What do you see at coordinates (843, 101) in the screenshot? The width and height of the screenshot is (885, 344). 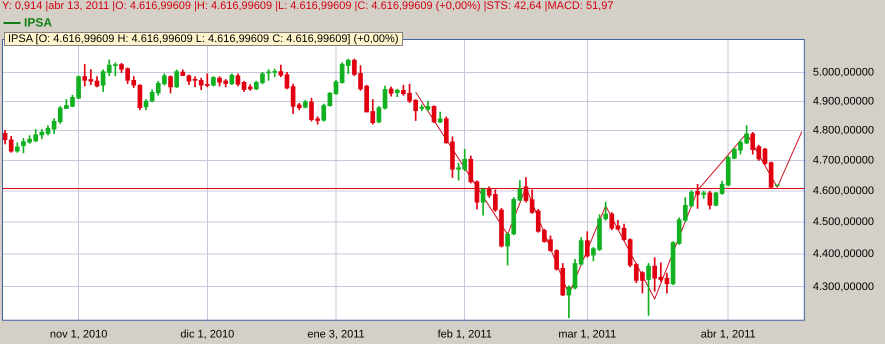 I see `y-tick-label: 4.900,00000` at bounding box center [843, 101].